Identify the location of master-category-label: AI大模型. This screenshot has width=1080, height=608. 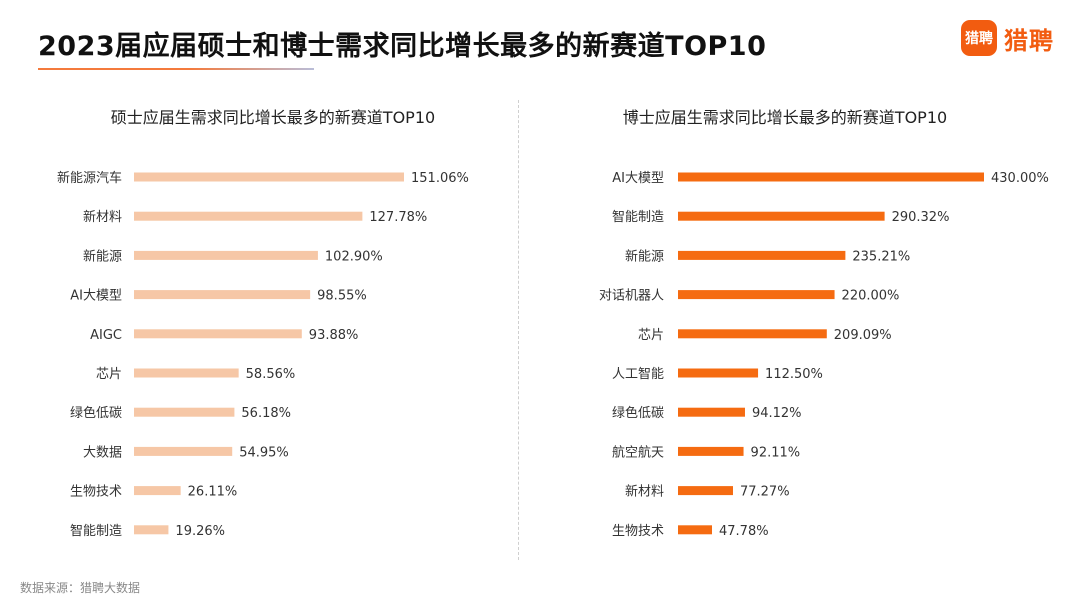
(96, 296).